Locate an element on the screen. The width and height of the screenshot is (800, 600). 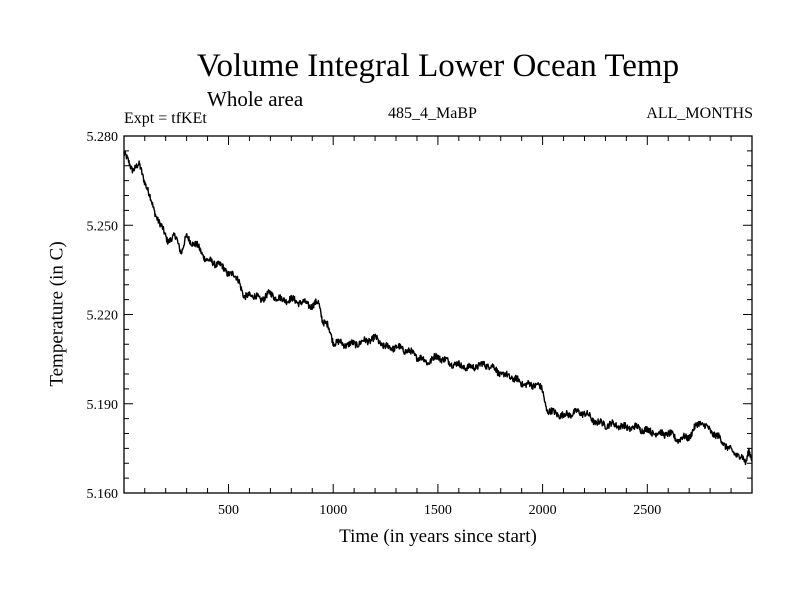
y-tick-label: 5.220 is located at coordinates (103, 316).